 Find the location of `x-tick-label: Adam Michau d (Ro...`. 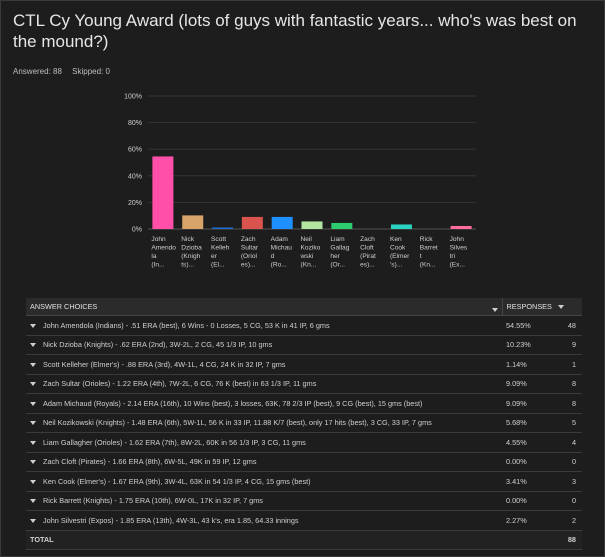

x-tick-label: Adam Michau d (Ro... is located at coordinates (282, 252).